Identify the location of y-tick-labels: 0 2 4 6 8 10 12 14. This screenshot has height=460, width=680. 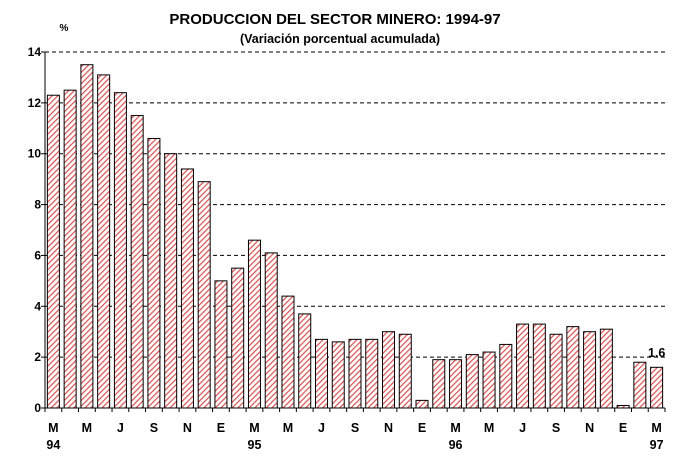
(35, 230).